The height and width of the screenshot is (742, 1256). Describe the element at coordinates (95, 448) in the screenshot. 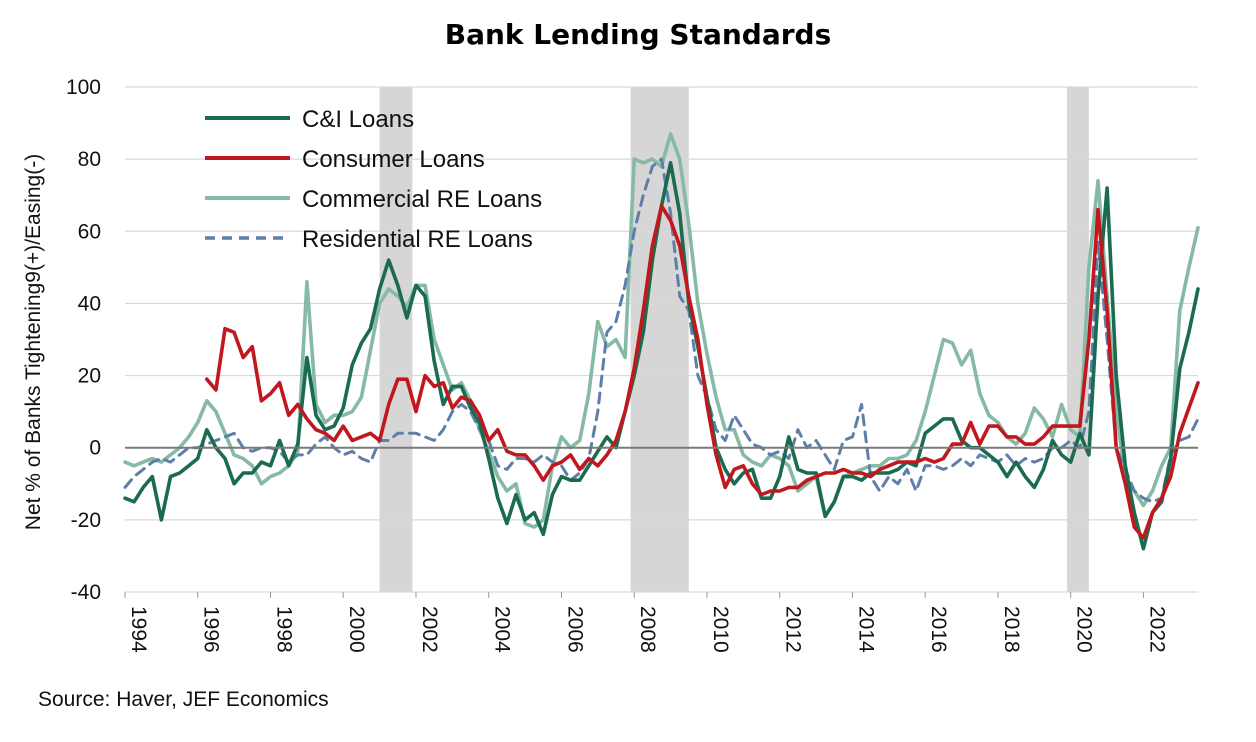

I see `y-tick-label: 0` at that location.